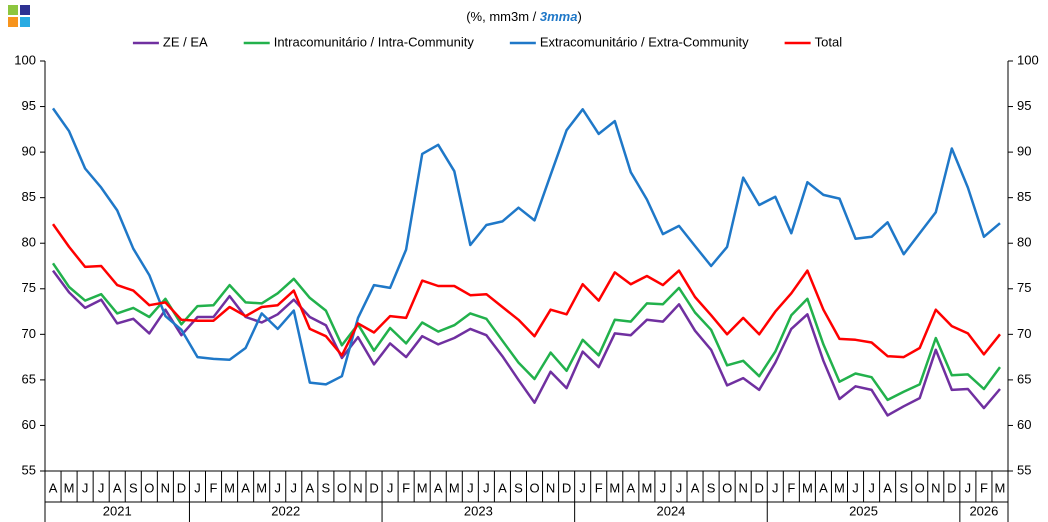 The height and width of the screenshot is (522, 1048). Describe the element at coordinates (1024, 196) in the screenshot. I see `y2-tick-label: 85` at that location.